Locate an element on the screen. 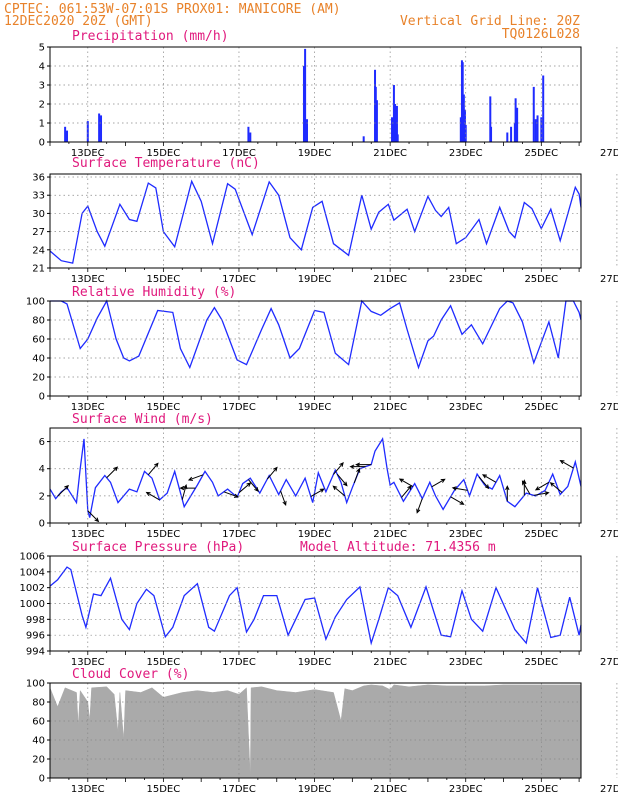 The width and height of the screenshot is (618, 800). precip-xtick-label: 25DEC is located at coordinates (541, 153).